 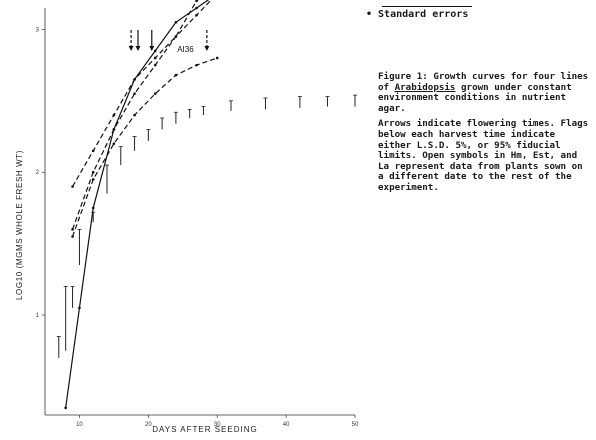 What do you see at coordinates (425, 87) in the screenshot?
I see `caption-species: Arabidopsis` at bounding box center [425, 87].